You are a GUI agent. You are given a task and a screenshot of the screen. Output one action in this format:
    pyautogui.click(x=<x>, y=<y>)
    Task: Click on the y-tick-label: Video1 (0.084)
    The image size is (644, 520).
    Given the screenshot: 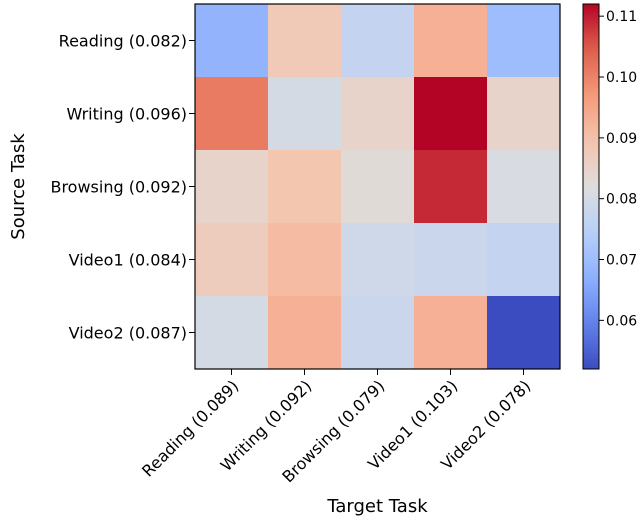 What is the action you would take?
    pyautogui.click(x=128, y=260)
    